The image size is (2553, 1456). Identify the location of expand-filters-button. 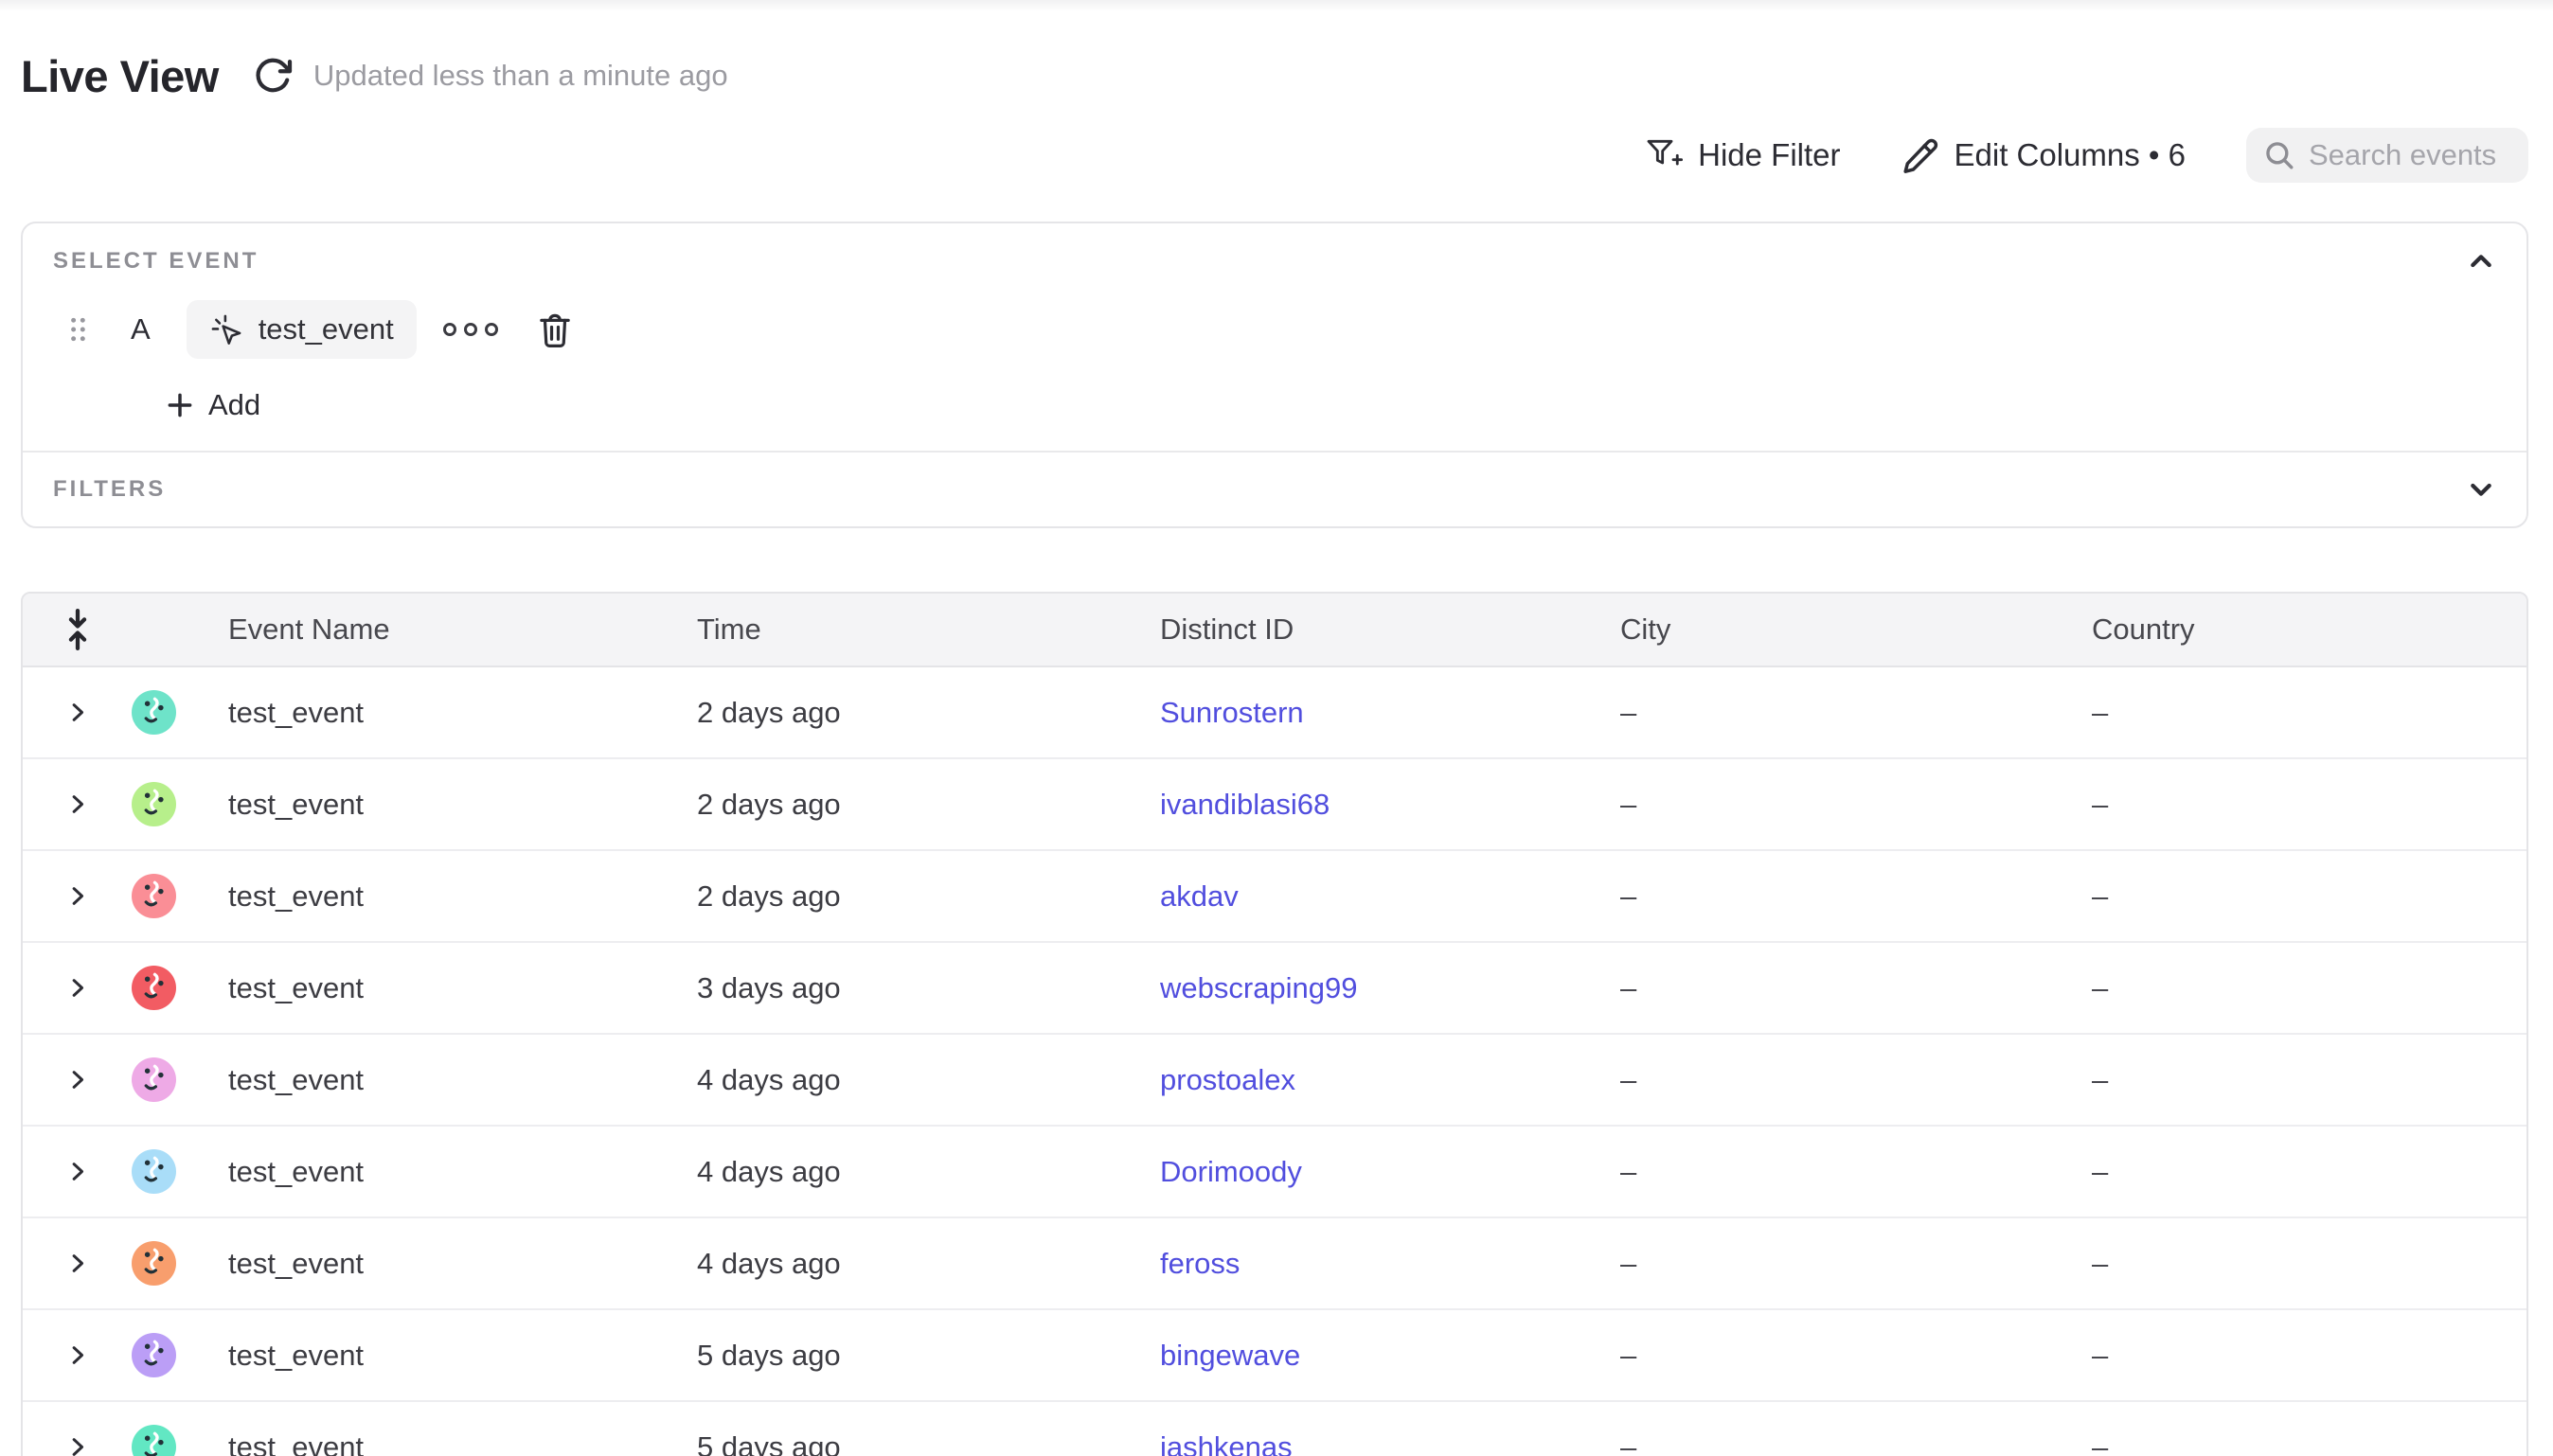
(2481, 490).